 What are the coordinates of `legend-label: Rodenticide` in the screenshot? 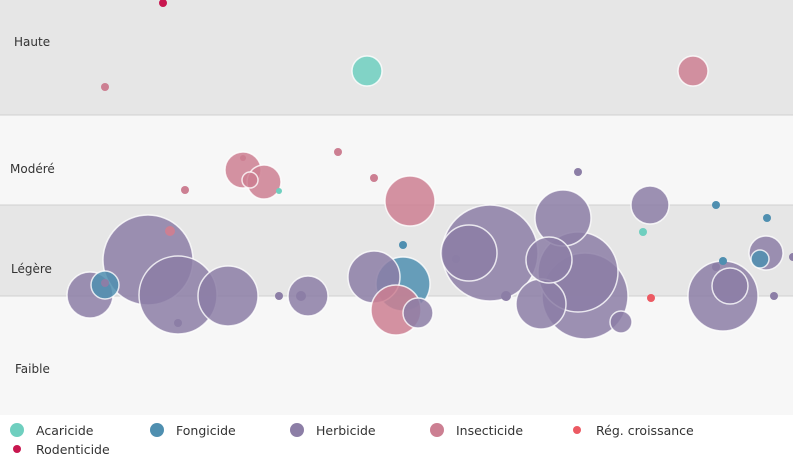 It's located at (73, 449).